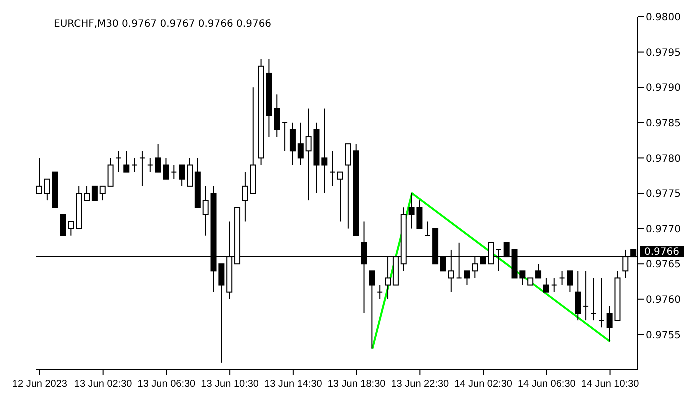  I want to click on x-tick-label: 13 Jun 06:30, so click(167, 384).